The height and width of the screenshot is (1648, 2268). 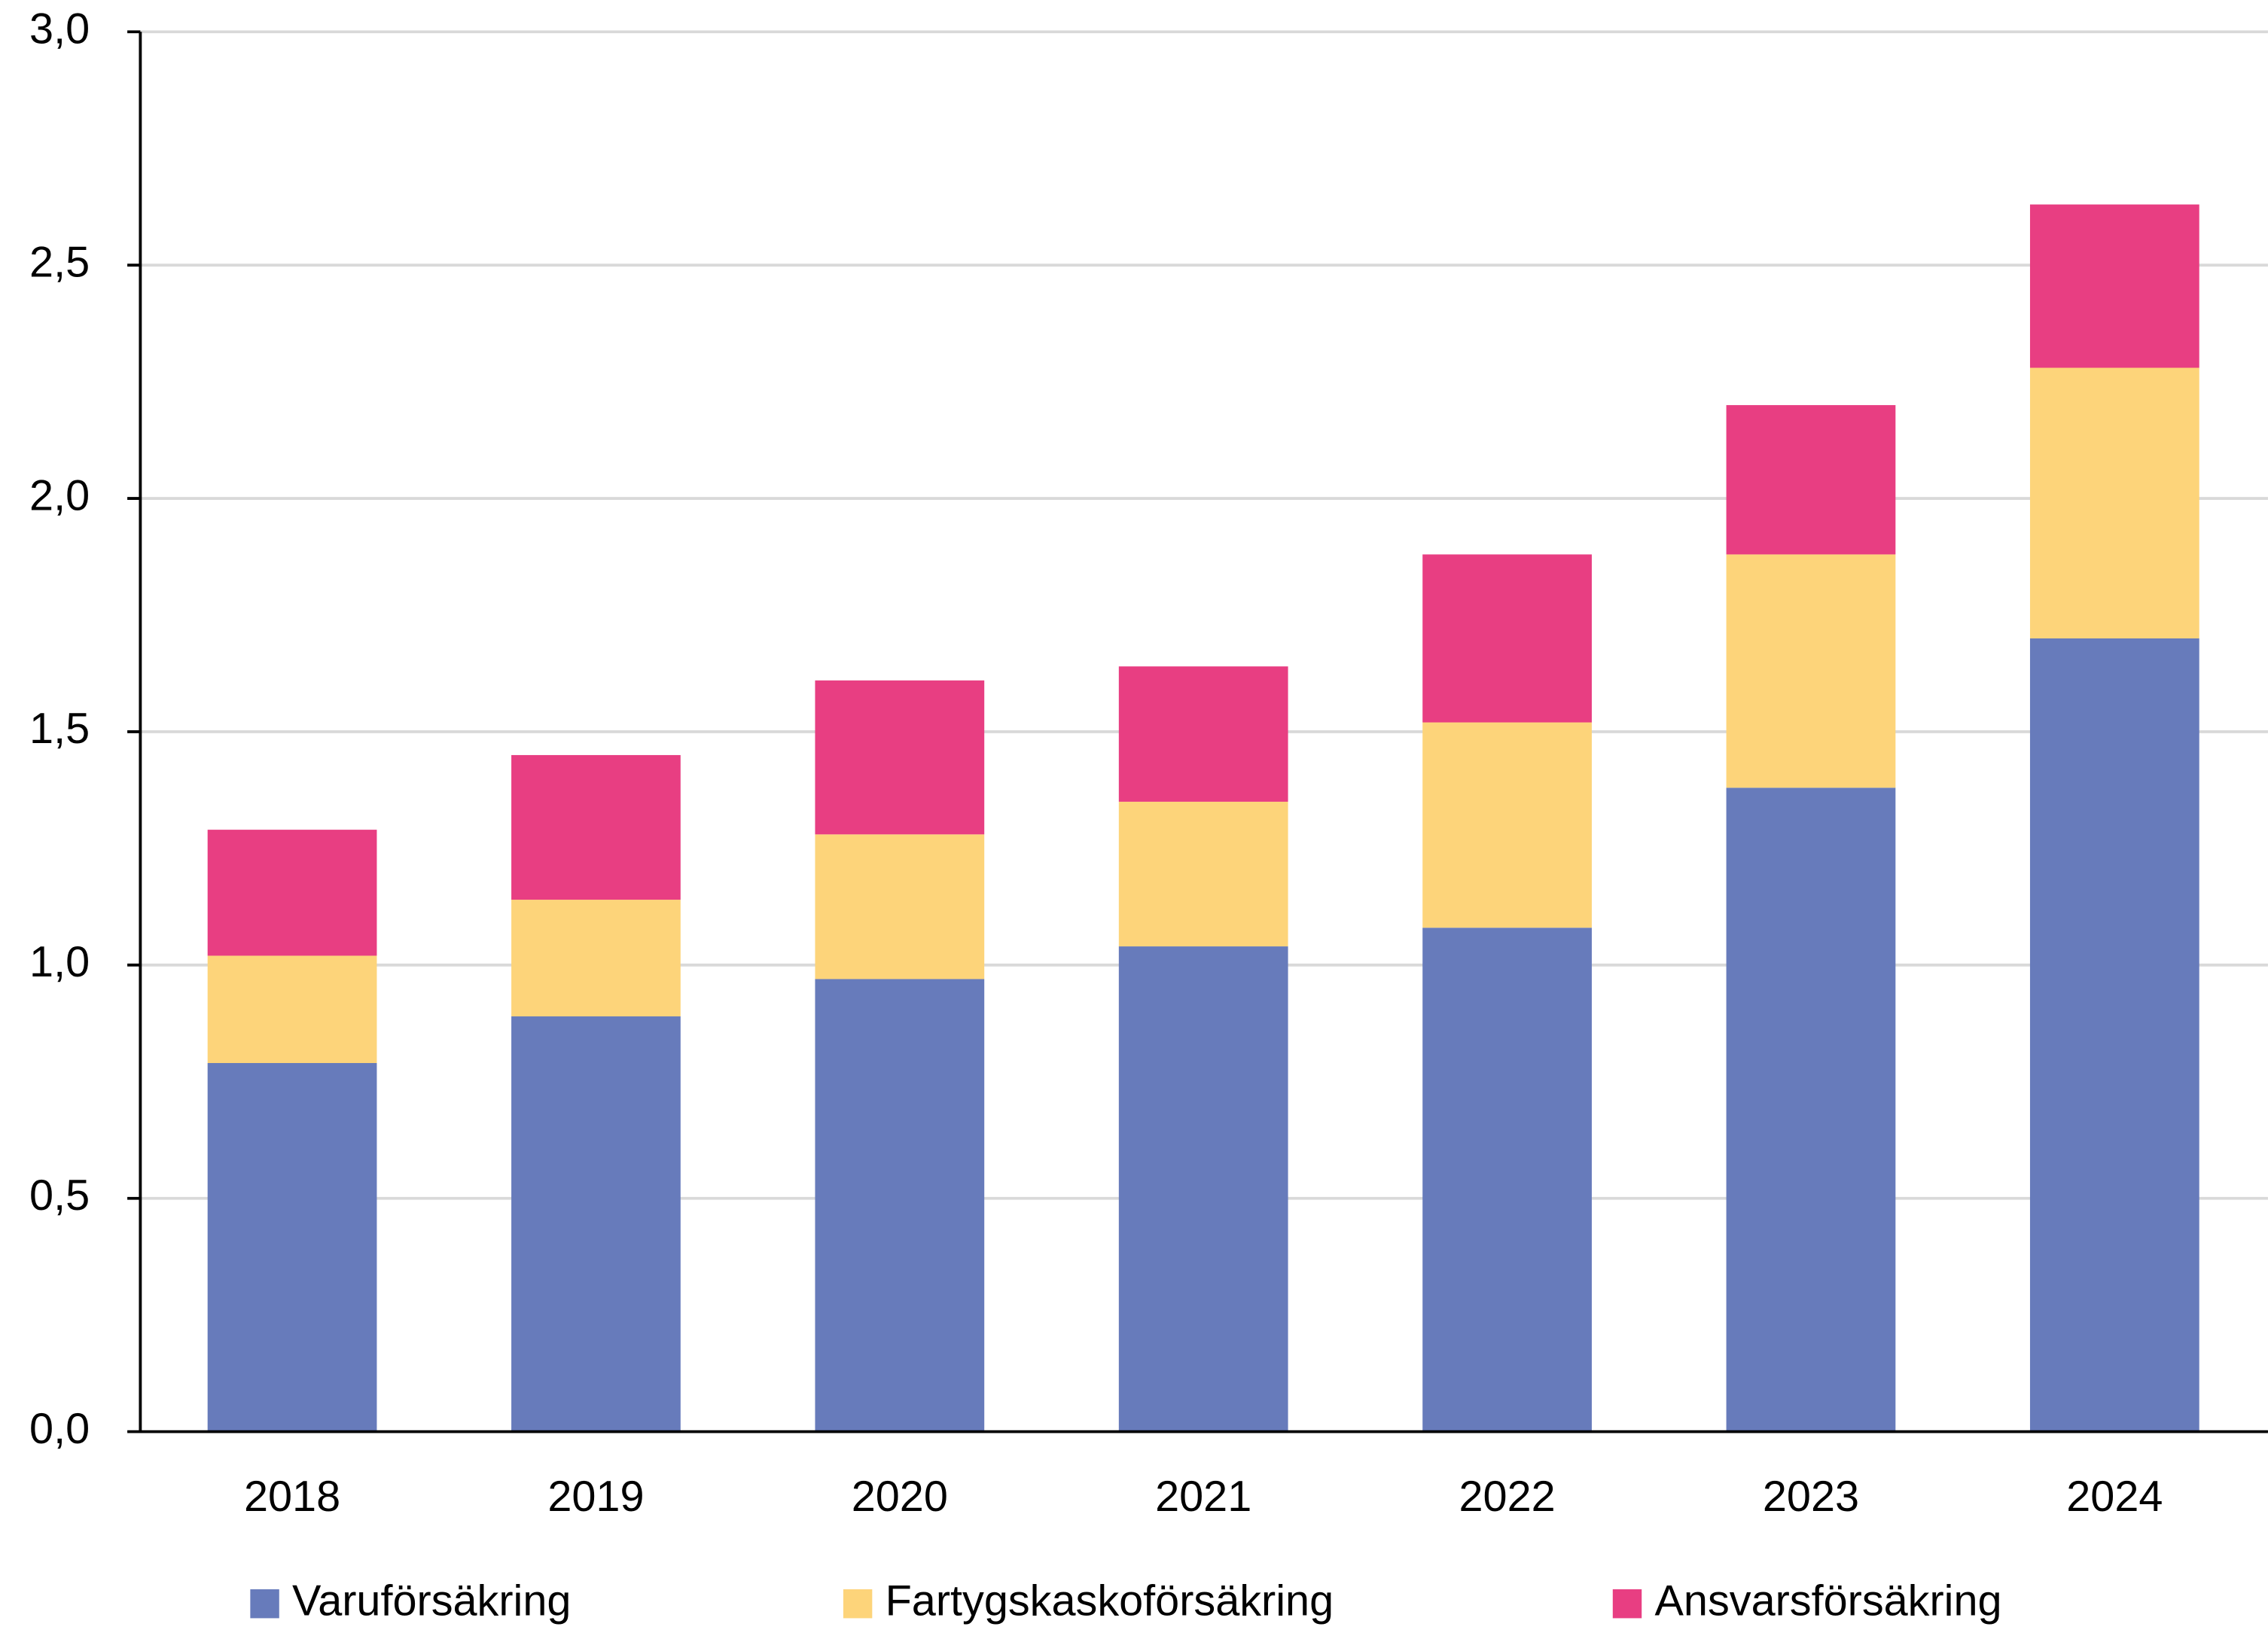 I want to click on legend-label: Ansvarsförsäkring, so click(x=1829, y=1600).